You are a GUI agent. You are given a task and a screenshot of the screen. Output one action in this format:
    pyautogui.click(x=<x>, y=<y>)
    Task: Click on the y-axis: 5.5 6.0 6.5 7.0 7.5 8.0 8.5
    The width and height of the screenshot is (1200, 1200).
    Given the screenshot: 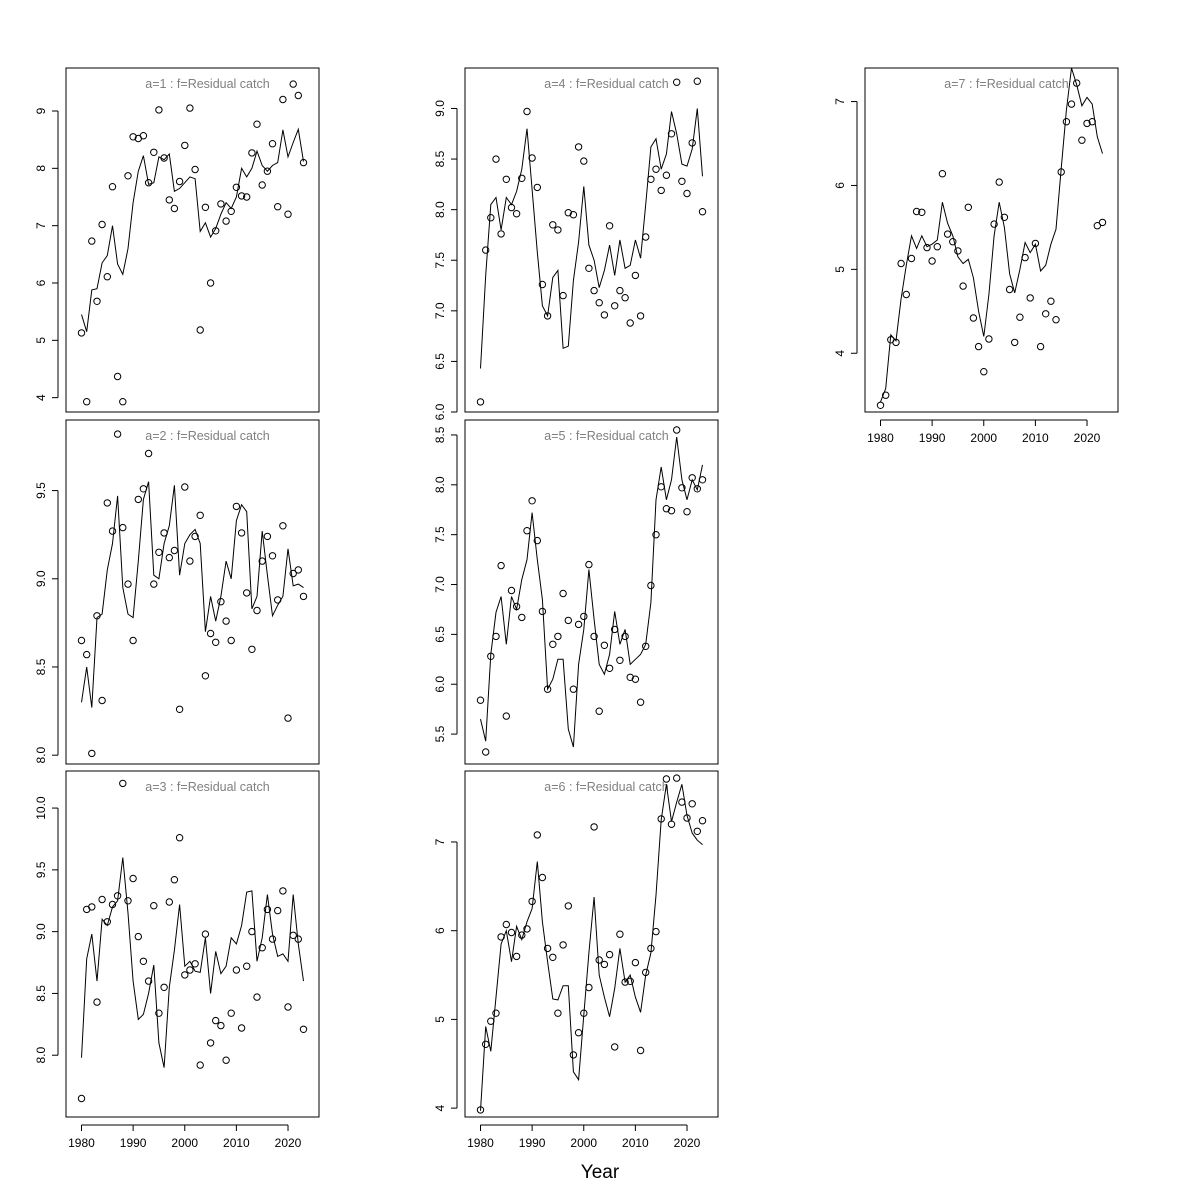 What is the action you would take?
    pyautogui.click(x=445, y=584)
    